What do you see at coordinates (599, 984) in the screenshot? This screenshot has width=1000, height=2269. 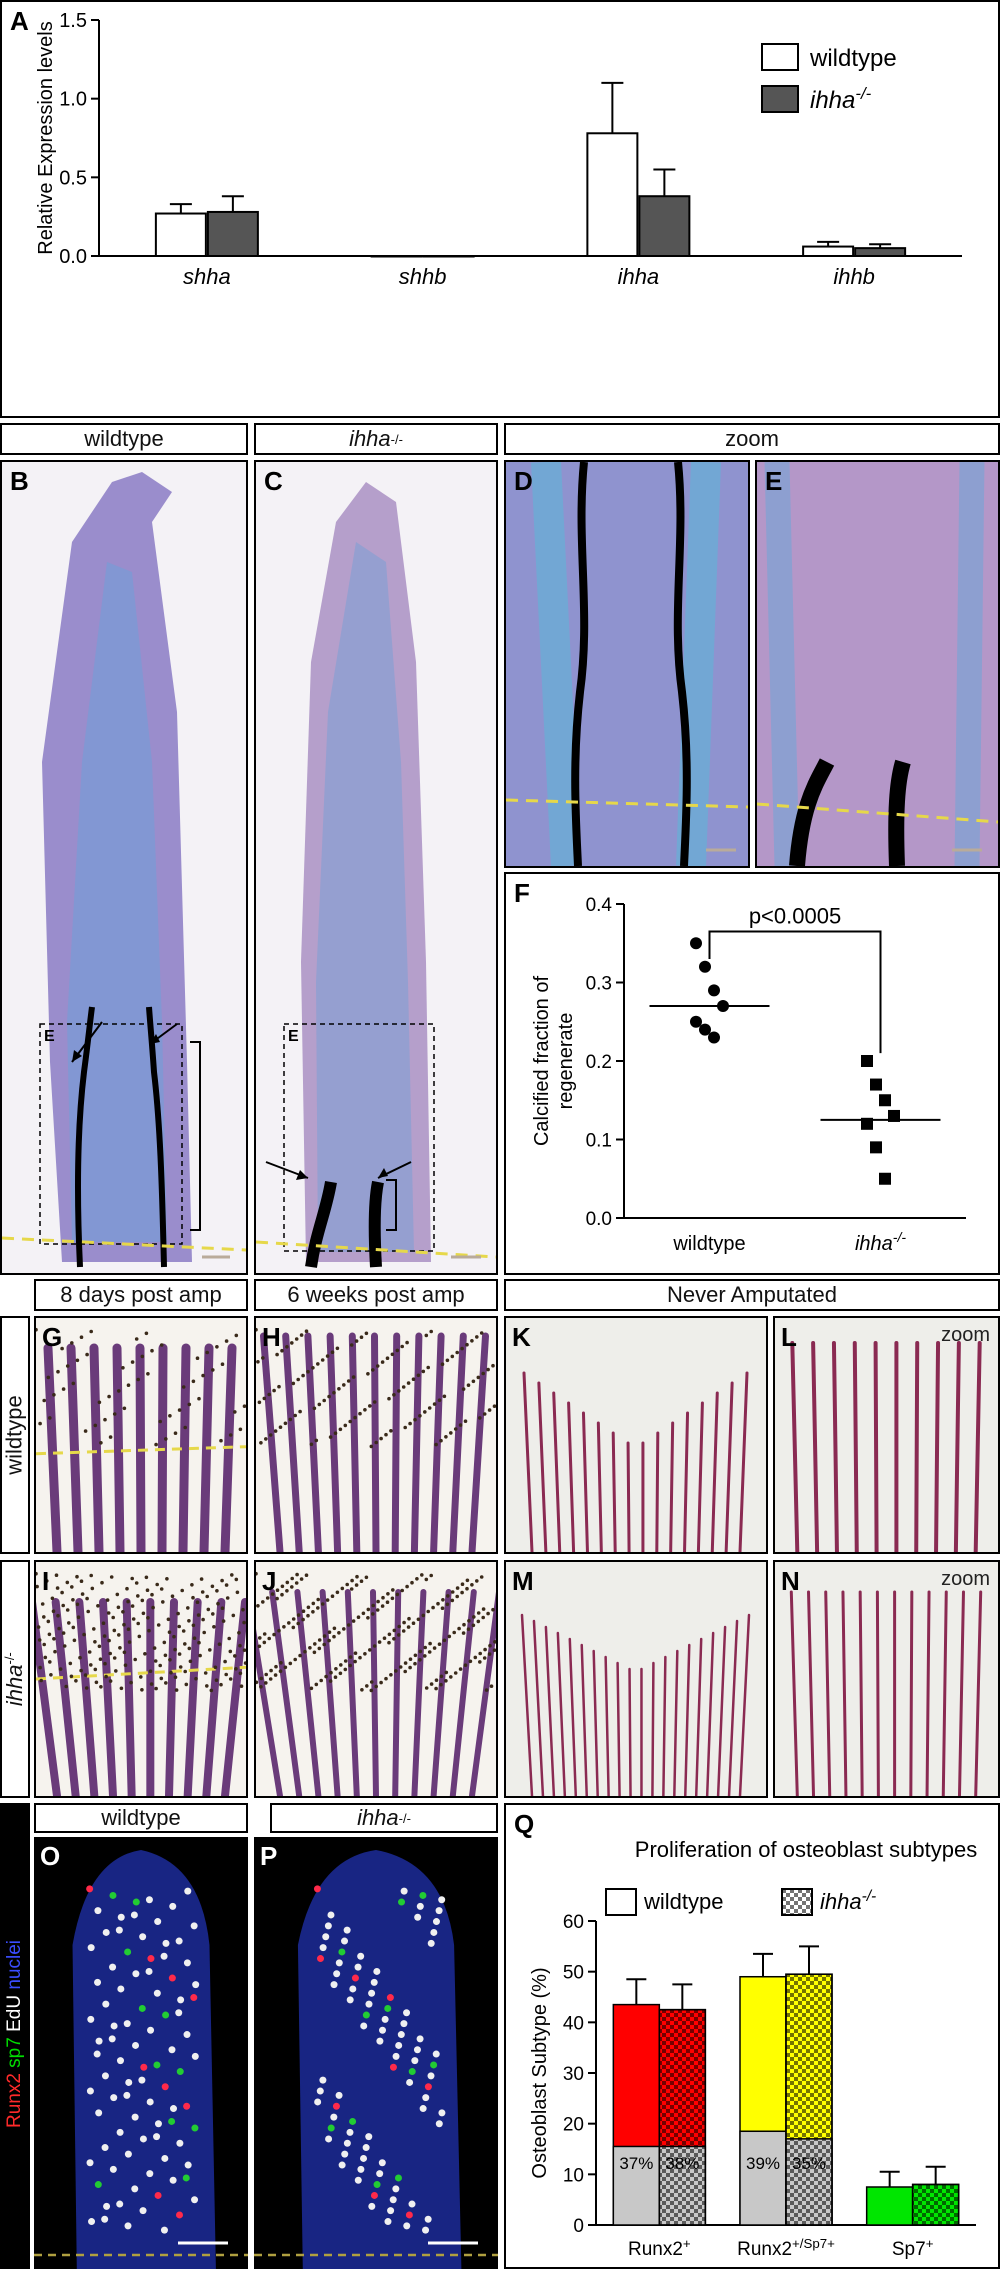 I see `y-tick-label-f: 0.3` at bounding box center [599, 984].